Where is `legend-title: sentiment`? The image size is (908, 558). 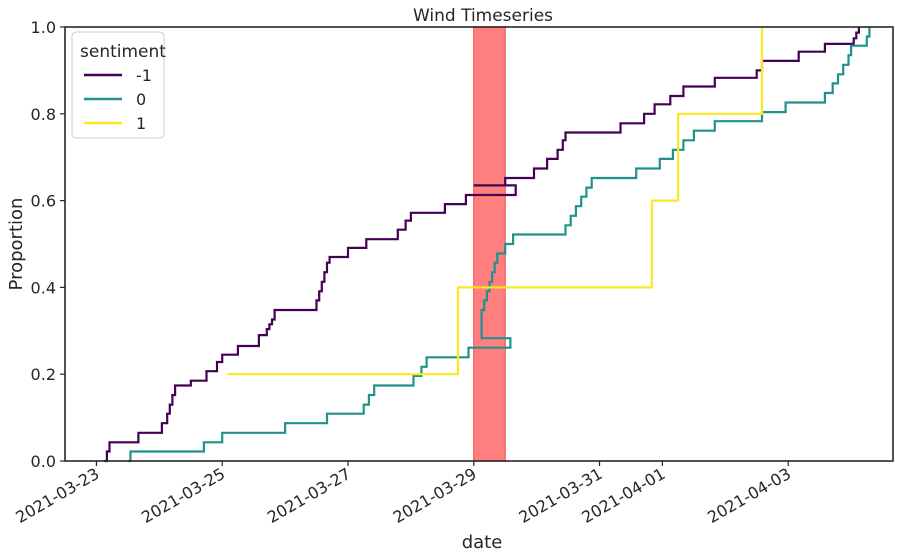
legend-title: sentiment is located at coordinates (123, 52).